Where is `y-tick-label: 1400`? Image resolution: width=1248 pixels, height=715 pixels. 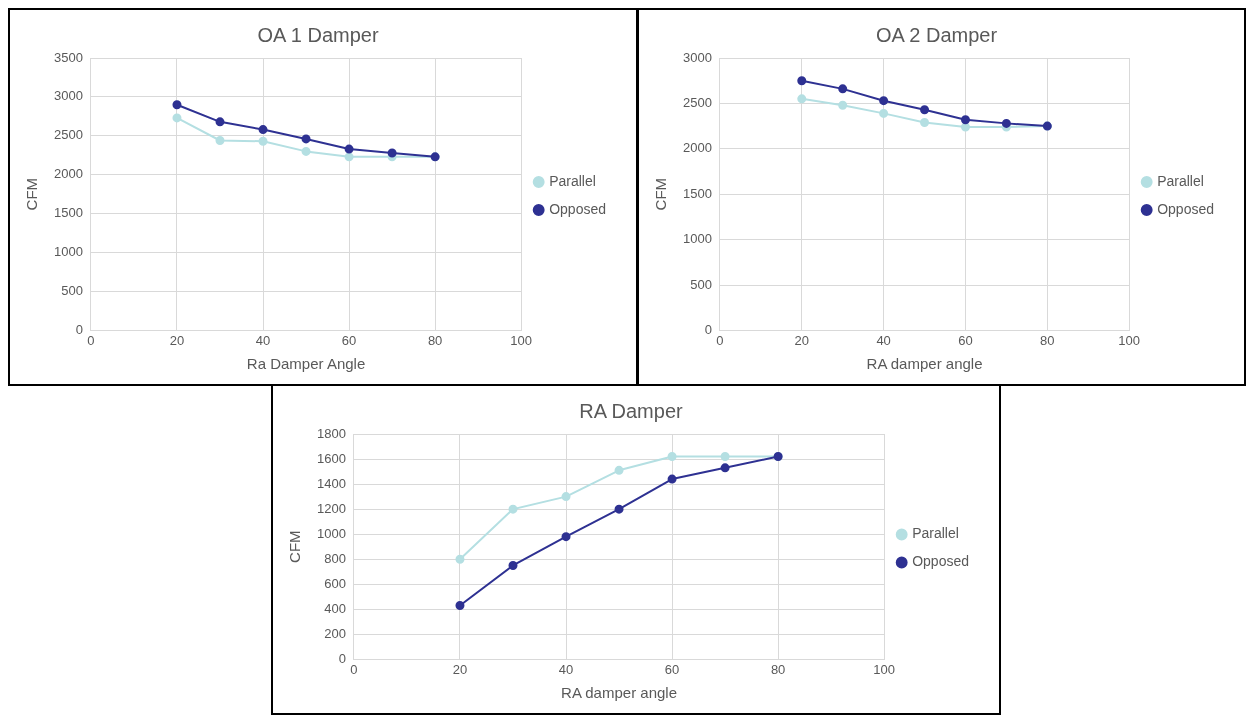
y-tick-label: 1400 is located at coordinates (331, 483).